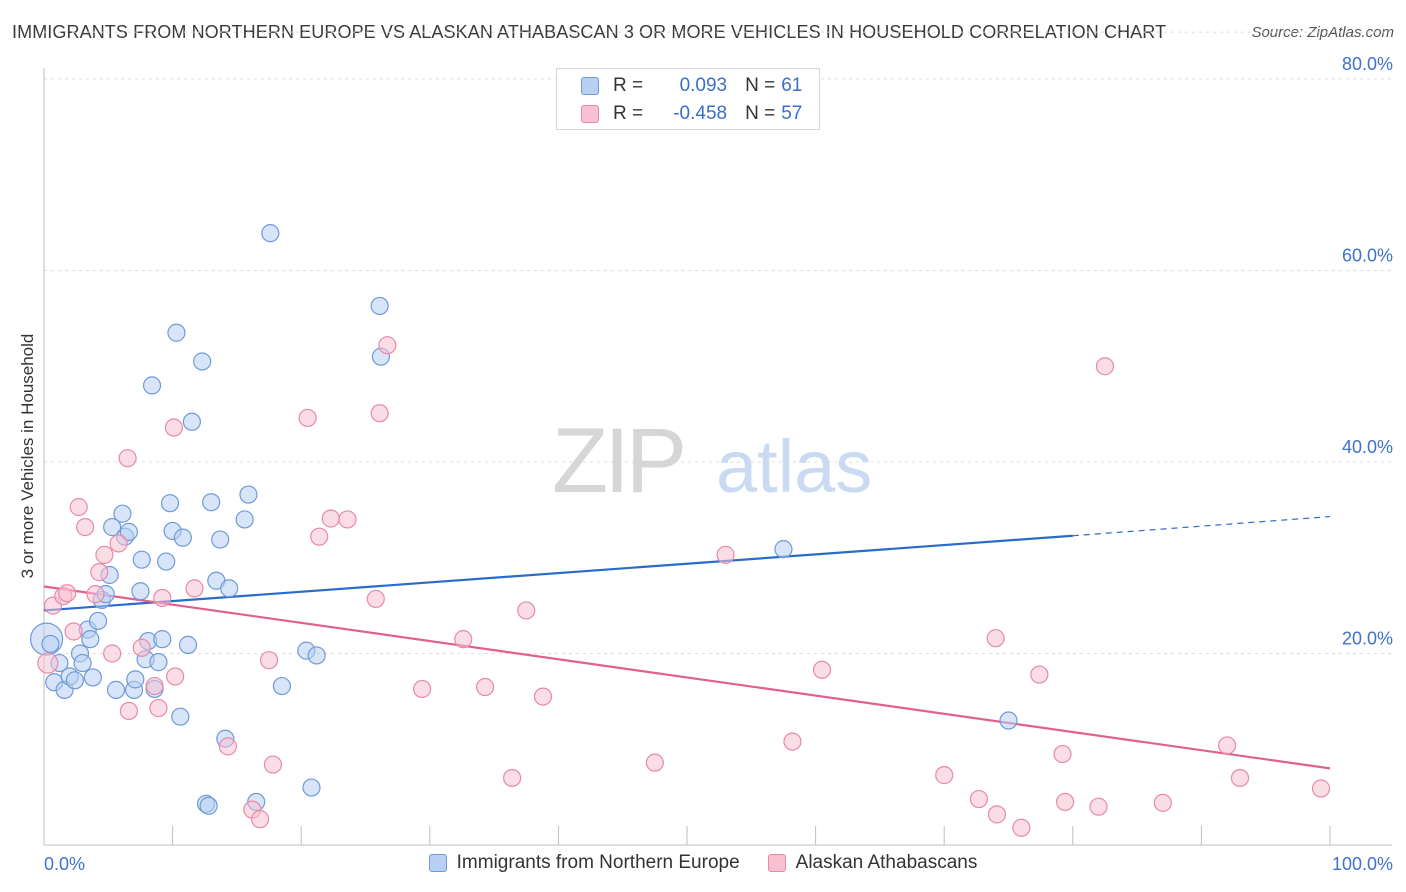  I want to click on legend-label: Alaskan Athabascans, so click(886, 862).